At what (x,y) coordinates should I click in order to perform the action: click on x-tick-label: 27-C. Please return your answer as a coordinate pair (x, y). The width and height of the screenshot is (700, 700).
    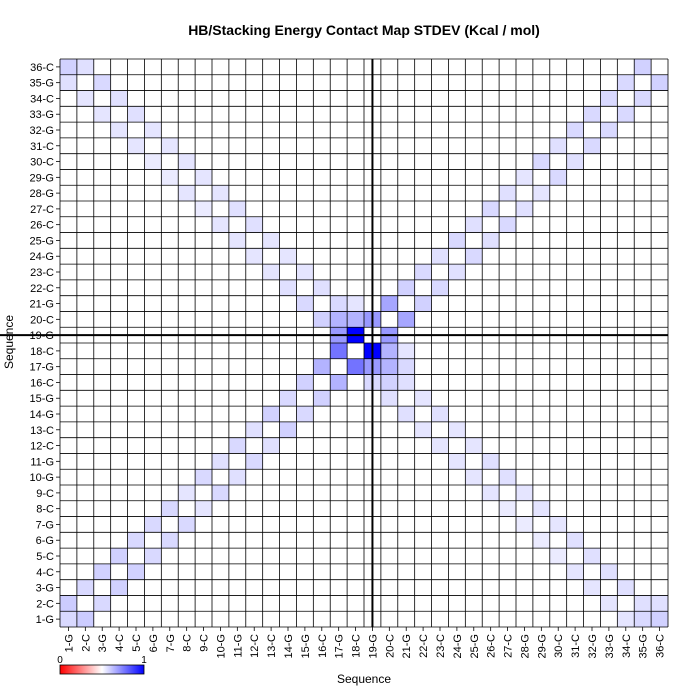
    Looking at the image, I should click on (509, 646).